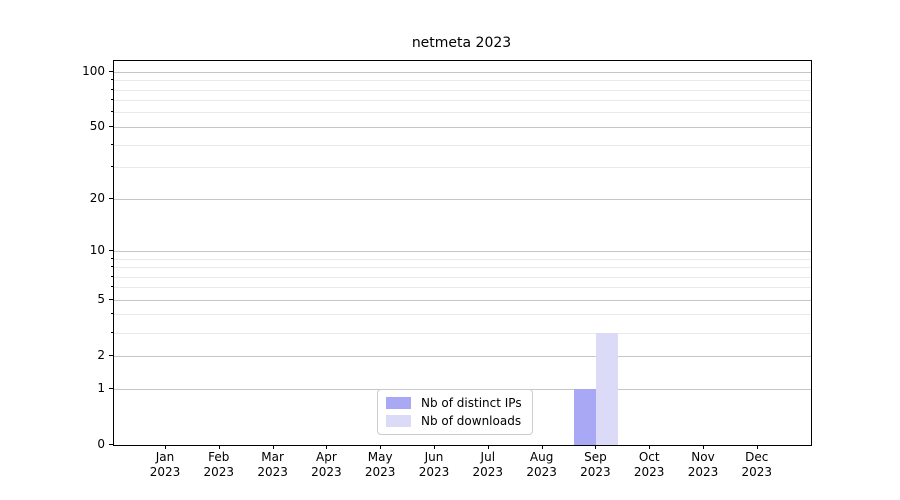 This screenshot has width=900, height=500. I want to click on y-tick-label: 2, so click(101, 354).